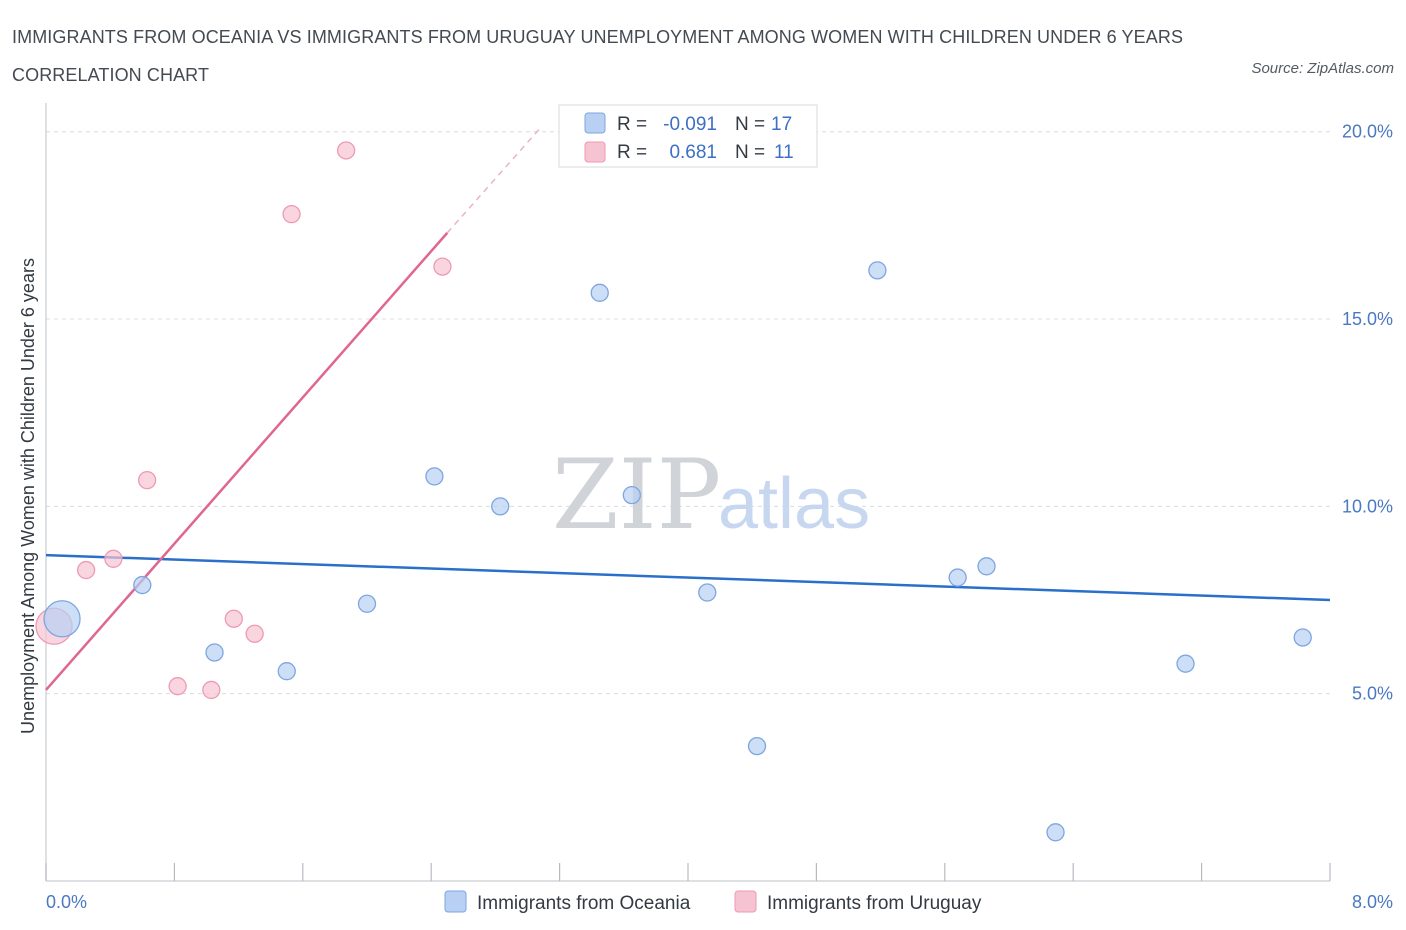  I want to click on bottom-legend-uruguay: Immigrants from Uruguay, so click(874, 903).